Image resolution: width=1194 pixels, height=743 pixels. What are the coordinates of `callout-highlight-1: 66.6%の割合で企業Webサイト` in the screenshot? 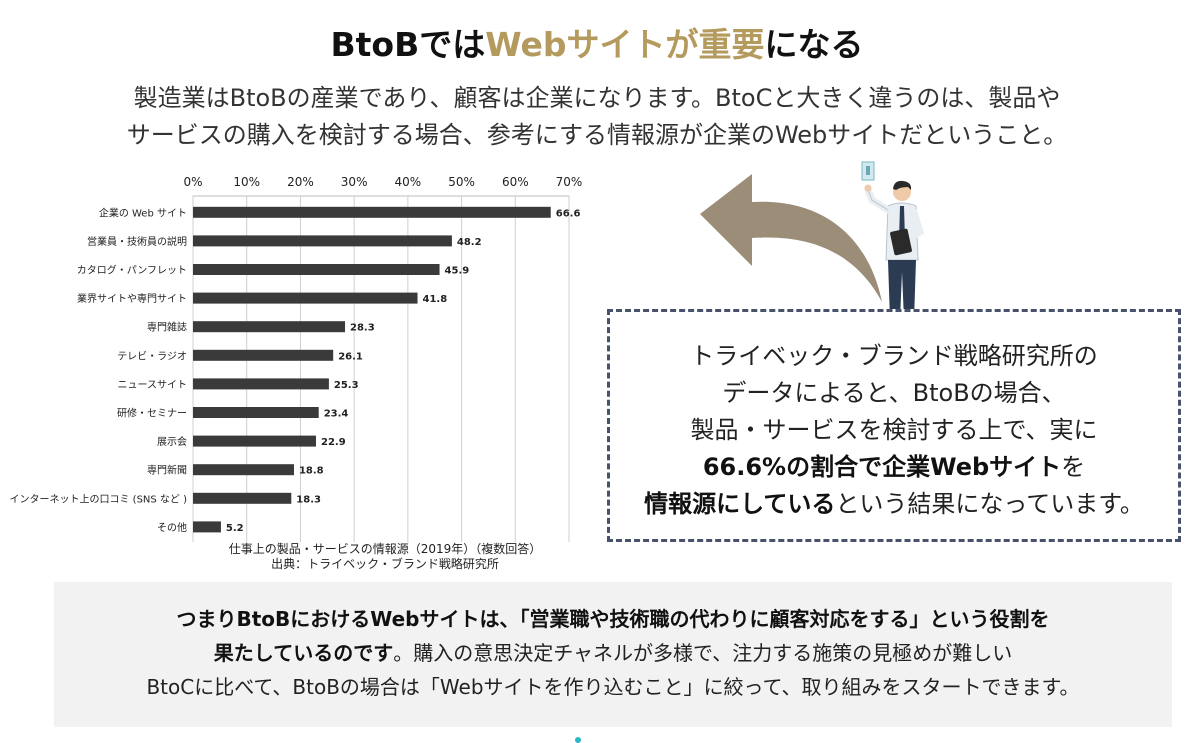 It's located at (882, 467).